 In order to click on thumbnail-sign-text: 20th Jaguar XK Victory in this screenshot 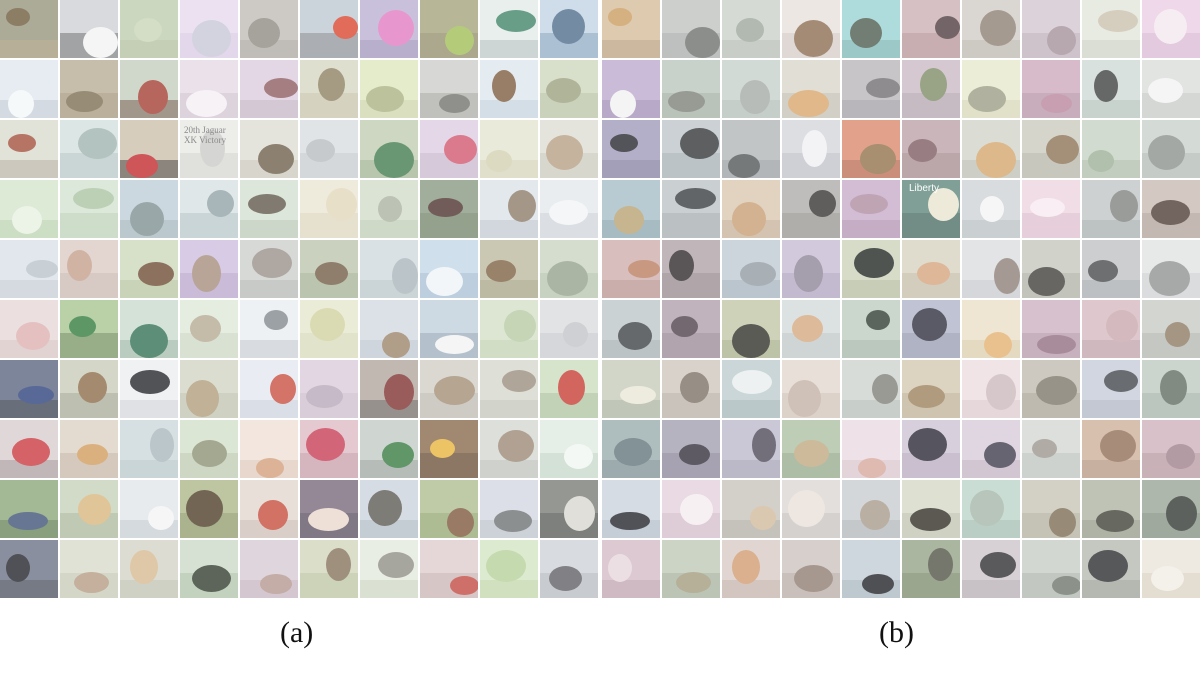, I will do `click(205, 135)`.